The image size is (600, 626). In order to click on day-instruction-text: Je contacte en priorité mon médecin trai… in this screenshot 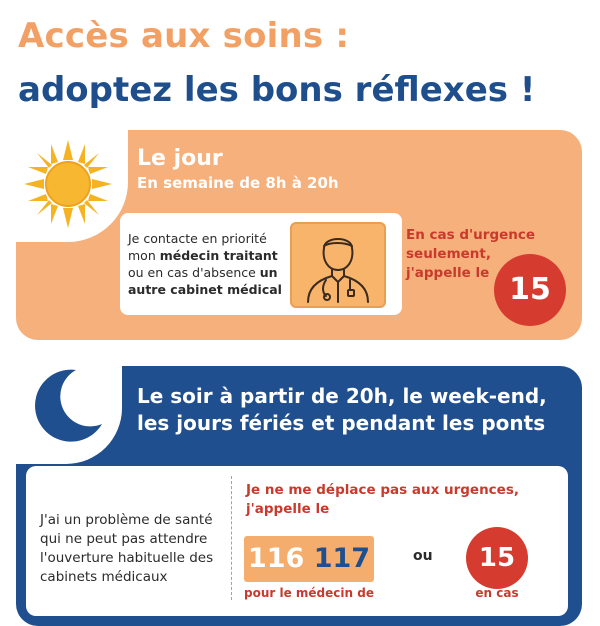, I will do `click(208, 264)`.